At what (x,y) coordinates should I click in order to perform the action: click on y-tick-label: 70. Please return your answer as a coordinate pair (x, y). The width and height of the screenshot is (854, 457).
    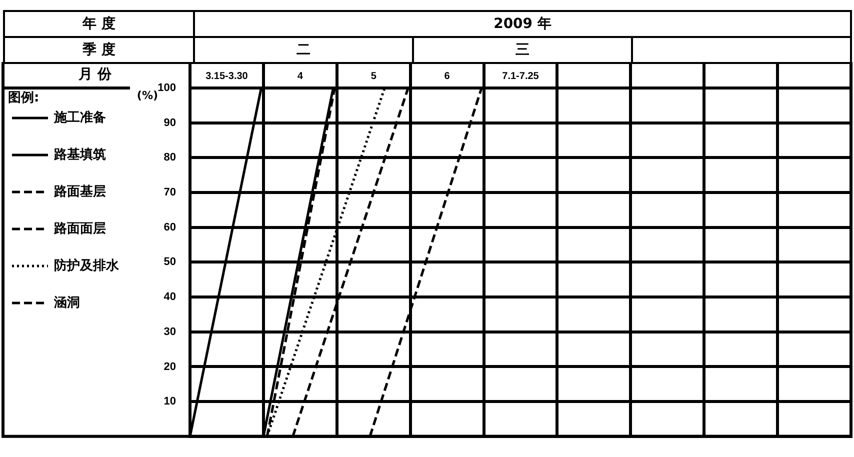
    Looking at the image, I should click on (170, 192).